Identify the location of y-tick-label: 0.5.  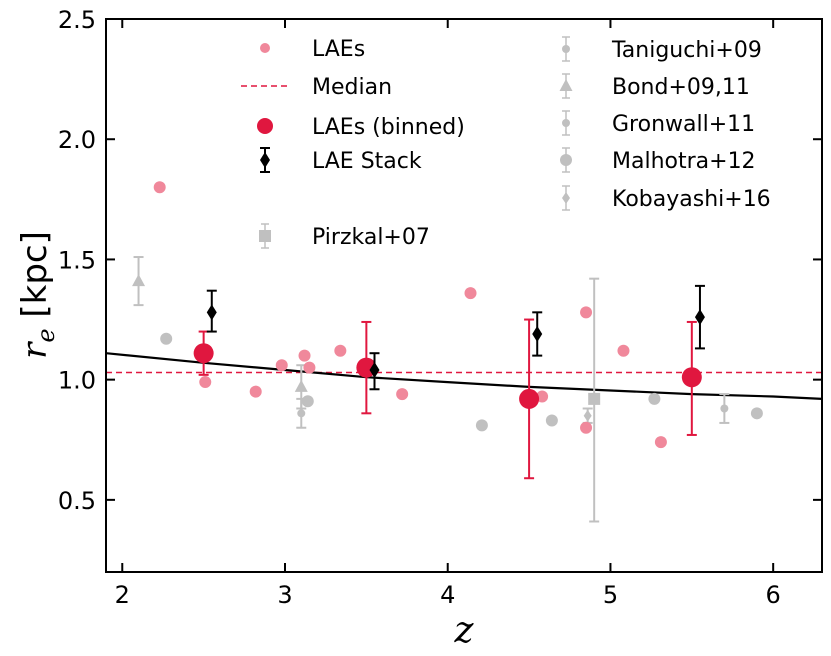
(77, 501).